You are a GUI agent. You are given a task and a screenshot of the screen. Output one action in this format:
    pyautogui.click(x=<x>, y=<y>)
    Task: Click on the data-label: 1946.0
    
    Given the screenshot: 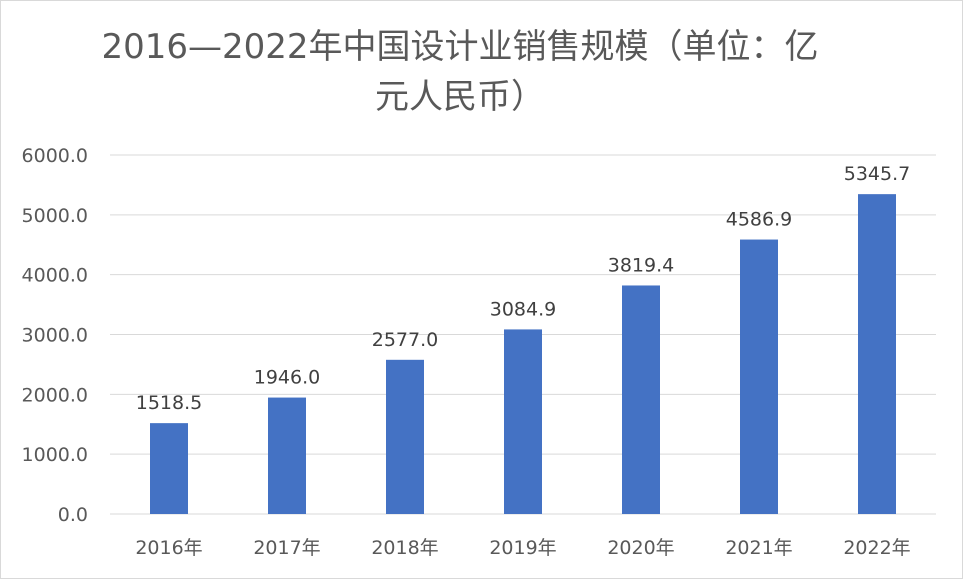 What is the action you would take?
    pyautogui.click(x=287, y=378)
    